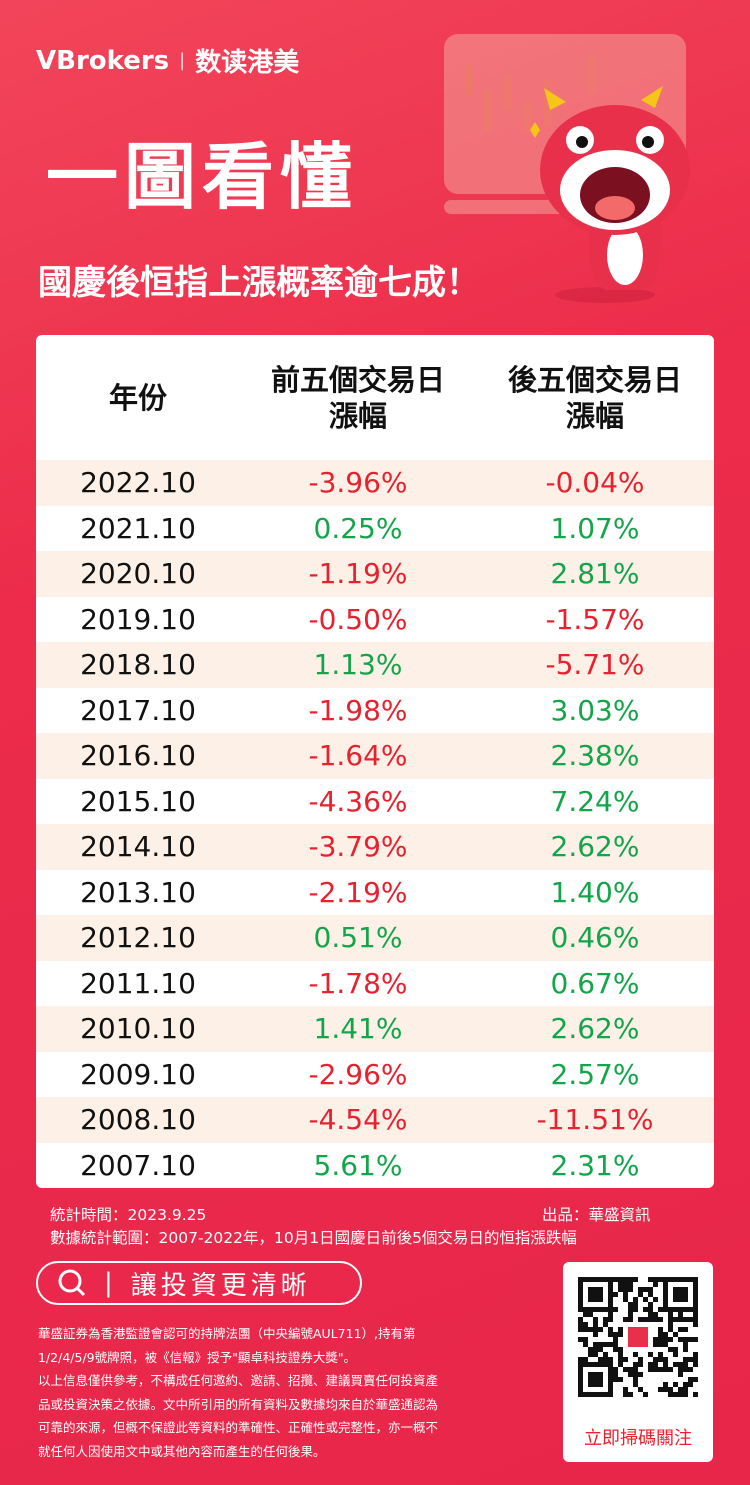  I want to click on stat-time: 統計時間：2023.9.25, so click(128, 1215).